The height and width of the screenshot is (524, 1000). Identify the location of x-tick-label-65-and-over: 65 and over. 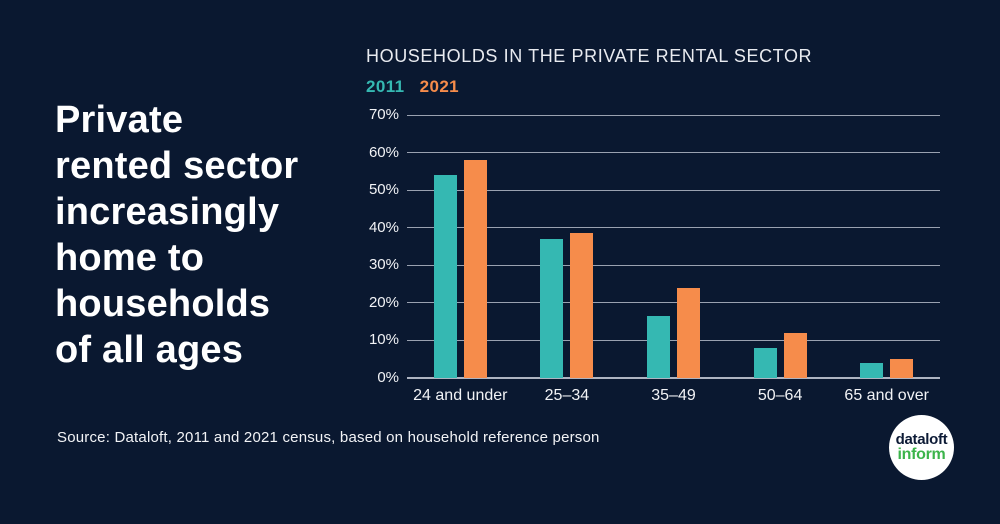
(886, 395).